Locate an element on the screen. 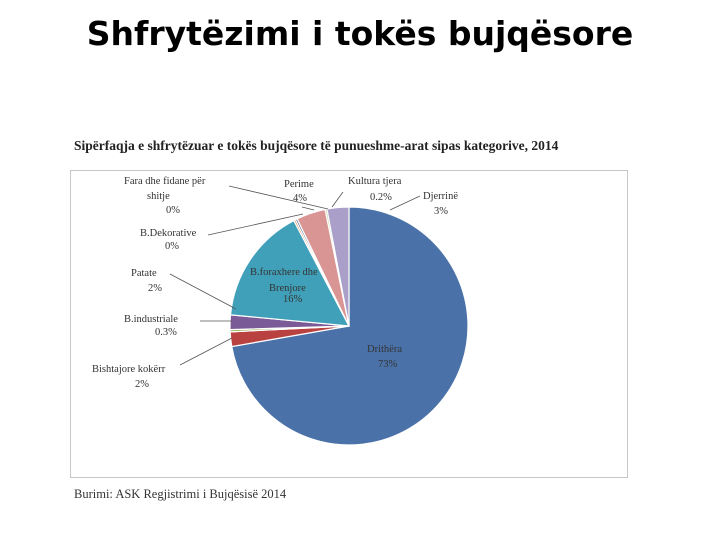 This screenshot has height=540, width=720. slice-percent-label: 16% is located at coordinates (293, 299).